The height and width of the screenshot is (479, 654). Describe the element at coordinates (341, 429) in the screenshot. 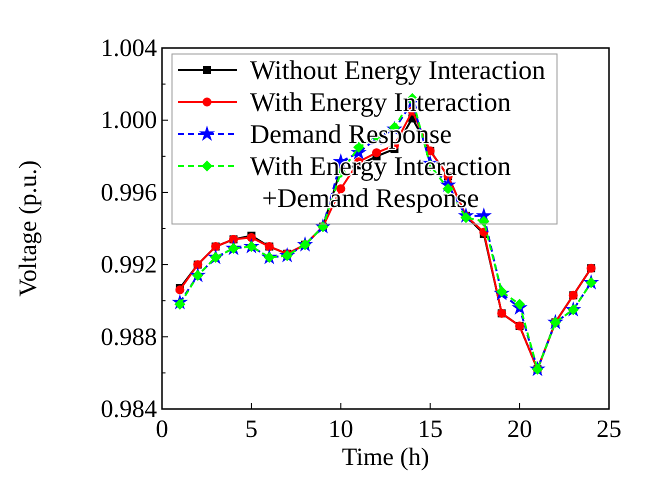

I see `x-tick-label: 10` at that location.